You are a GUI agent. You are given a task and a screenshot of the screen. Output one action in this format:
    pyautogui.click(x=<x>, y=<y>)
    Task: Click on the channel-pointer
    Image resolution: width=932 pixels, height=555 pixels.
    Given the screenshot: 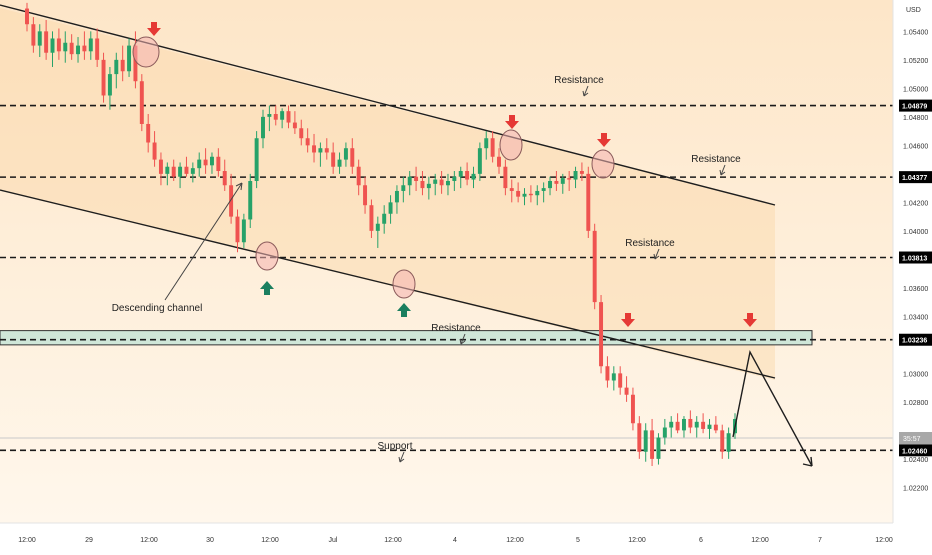 What is the action you would take?
    pyautogui.click(x=203, y=241)
    